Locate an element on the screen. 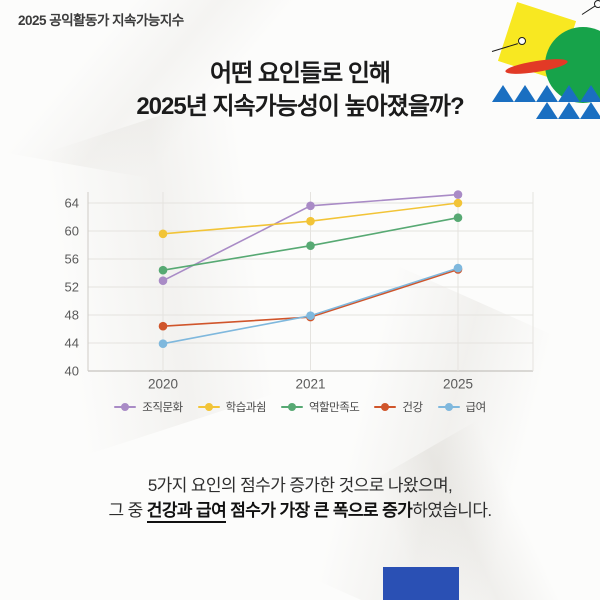 Image resolution: width=600 pixels, height=600 pixels. summary-line2-underline: 건강과 급여 is located at coordinates (186, 512).